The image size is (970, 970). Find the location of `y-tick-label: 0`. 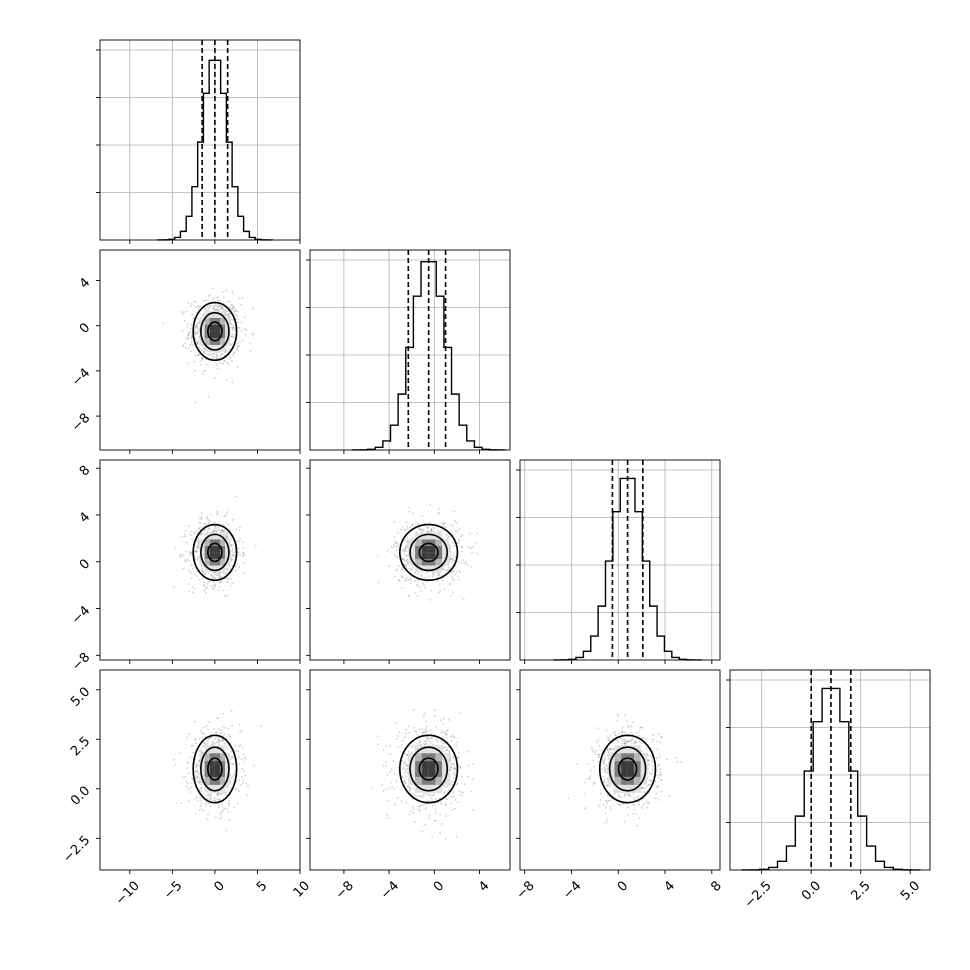

y-tick-label: 0 is located at coordinates (85, 564).